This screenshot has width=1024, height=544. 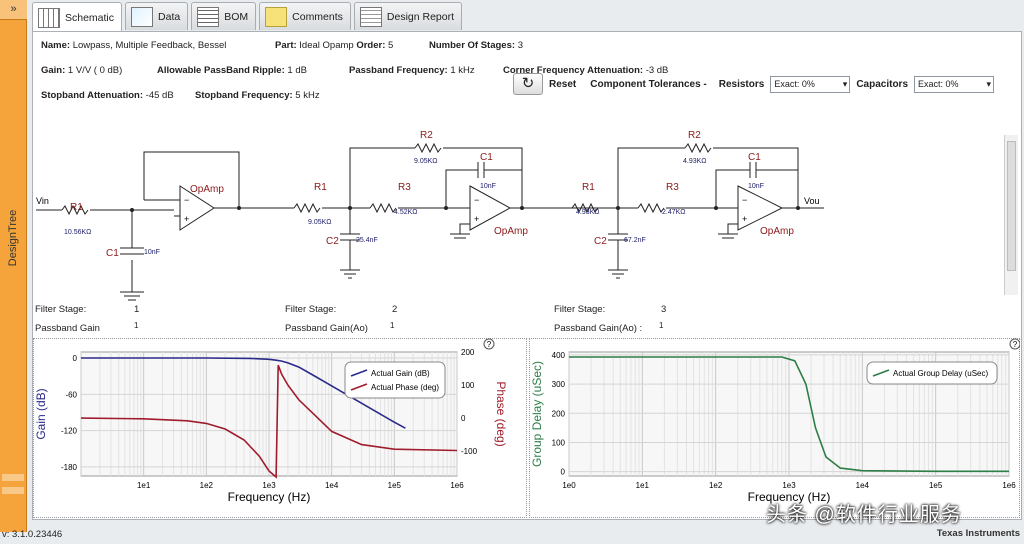 What do you see at coordinates (476, 45) in the screenshot?
I see `param-stages: Number Of Stages: 3` at bounding box center [476, 45].